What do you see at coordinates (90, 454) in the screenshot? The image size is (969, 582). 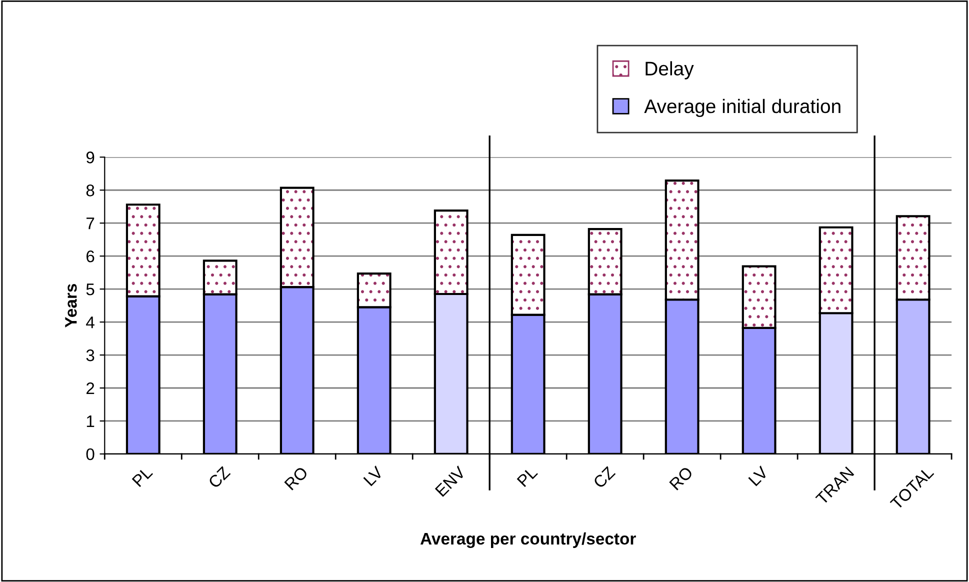 I see `y-tick-label: 0` at bounding box center [90, 454].